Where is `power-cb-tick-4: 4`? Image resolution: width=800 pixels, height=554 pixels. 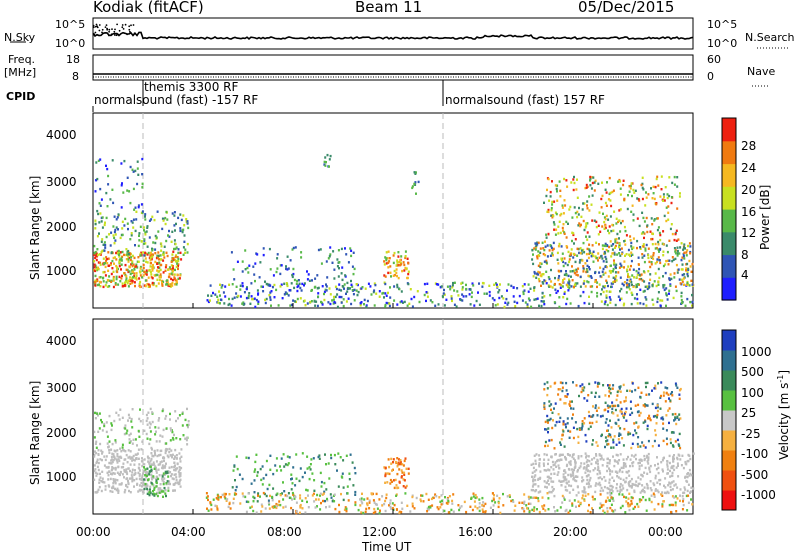 power-cb-tick-4: 4 is located at coordinates (745, 275).